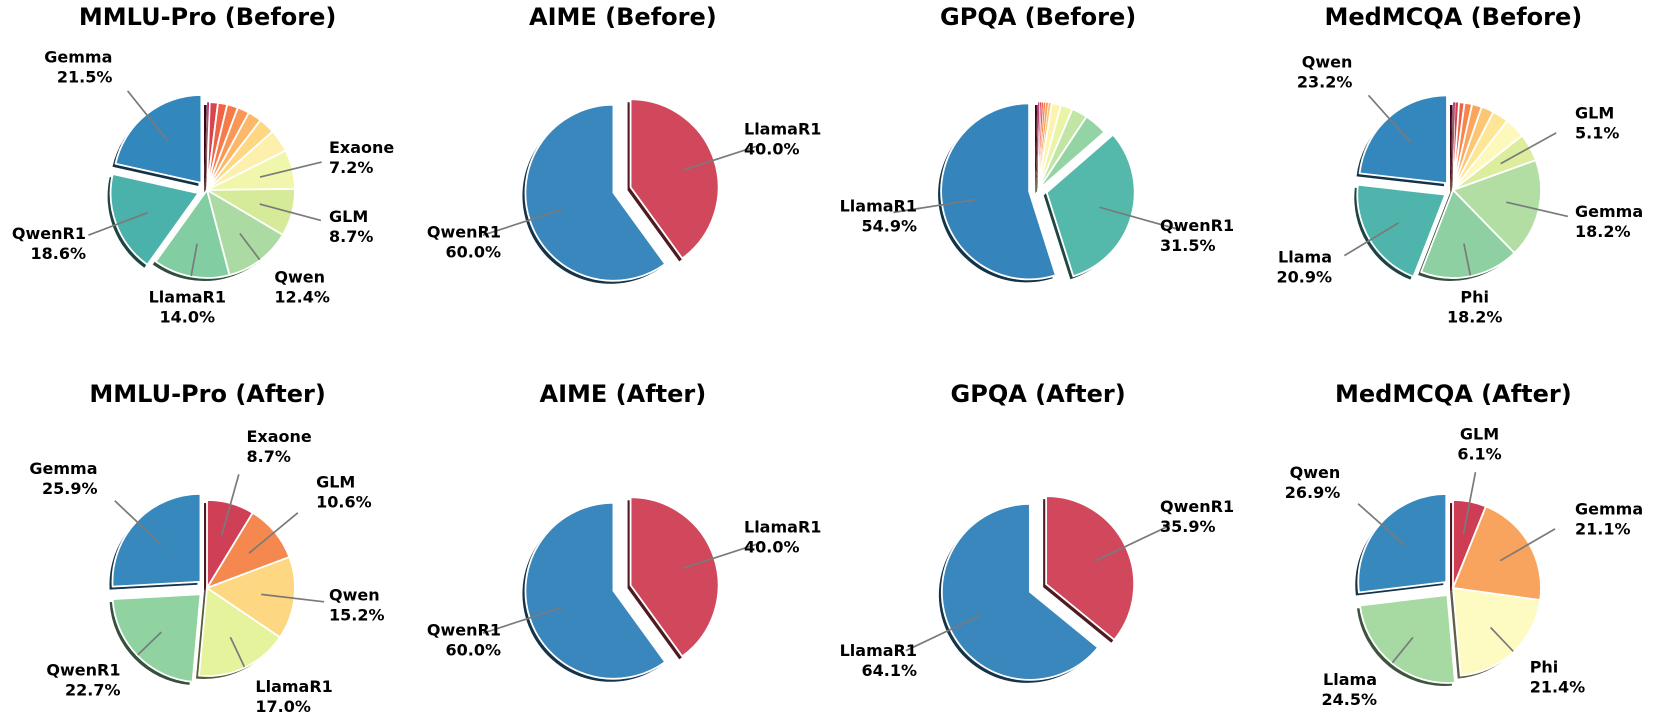 Image resolution: width=1661 pixels, height=728 pixels. What do you see at coordinates (1543, 667) in the screenshot?
I see `slice-label-name: Phi` at bounding box center [1543, 667].